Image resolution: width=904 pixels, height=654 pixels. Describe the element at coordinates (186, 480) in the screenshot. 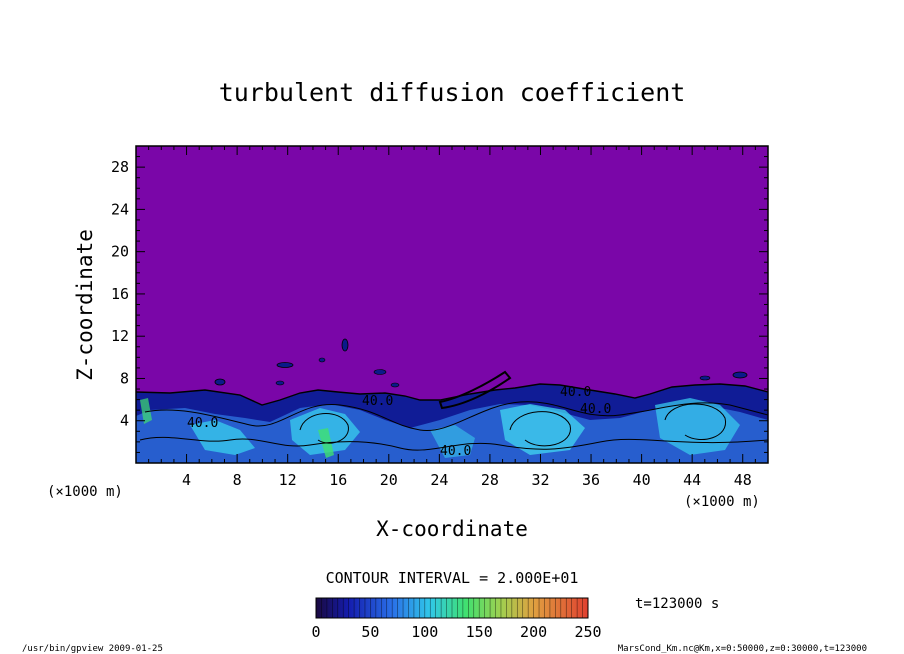

I see `x-tick-label: 4` at that location.